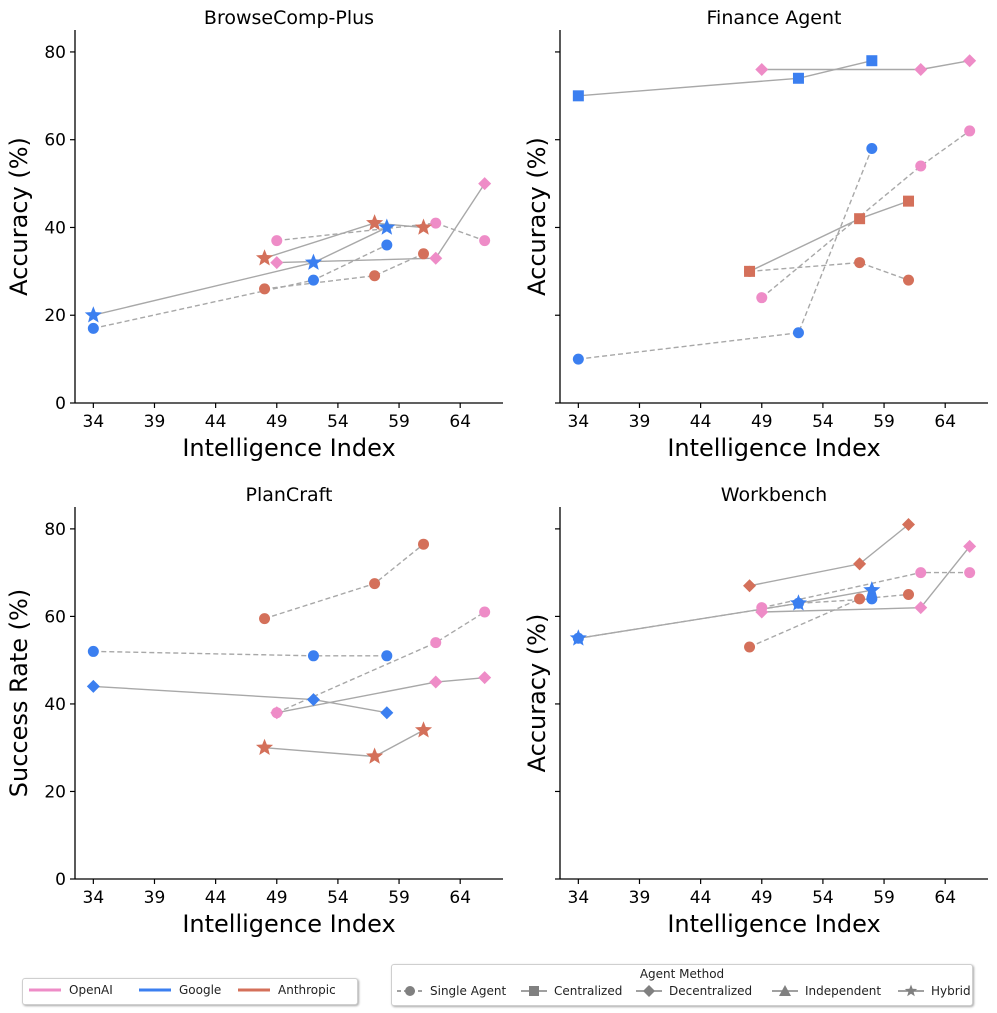 This screenshot has height=1013, width=997. I want to click on legend-label-openai: OpenAI, so click(91, 990).